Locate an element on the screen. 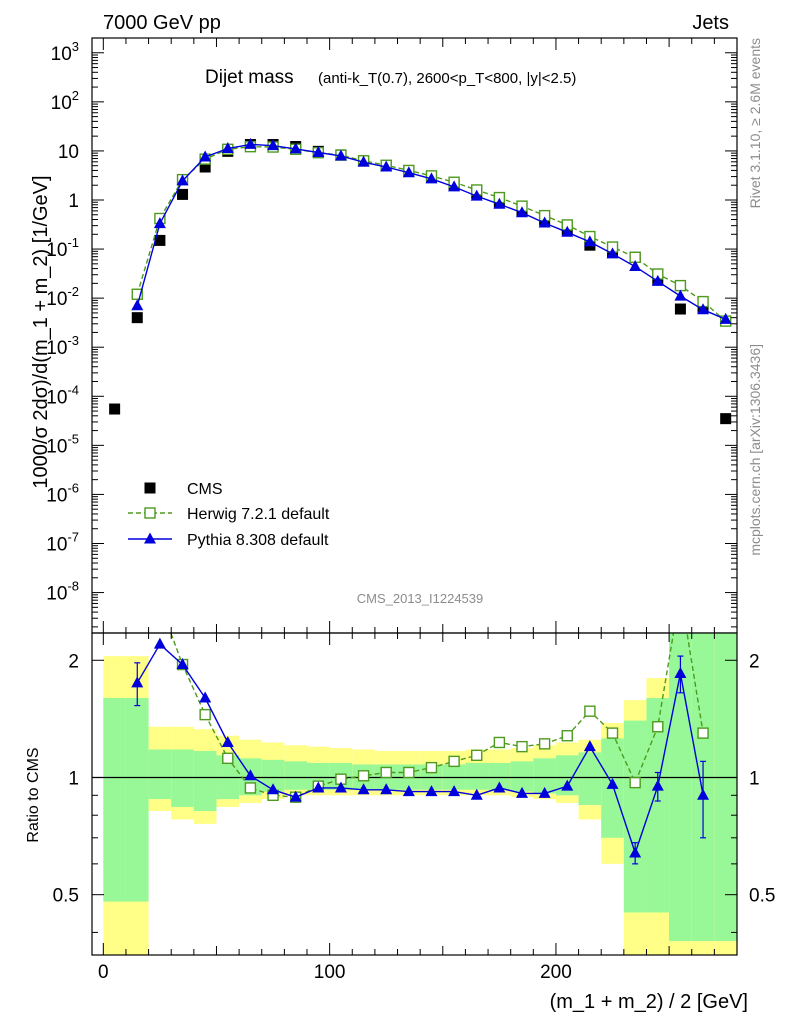 The width and height of the screenshot is (786, 1024). herwig-main-point is located at coordinates (680, 285).